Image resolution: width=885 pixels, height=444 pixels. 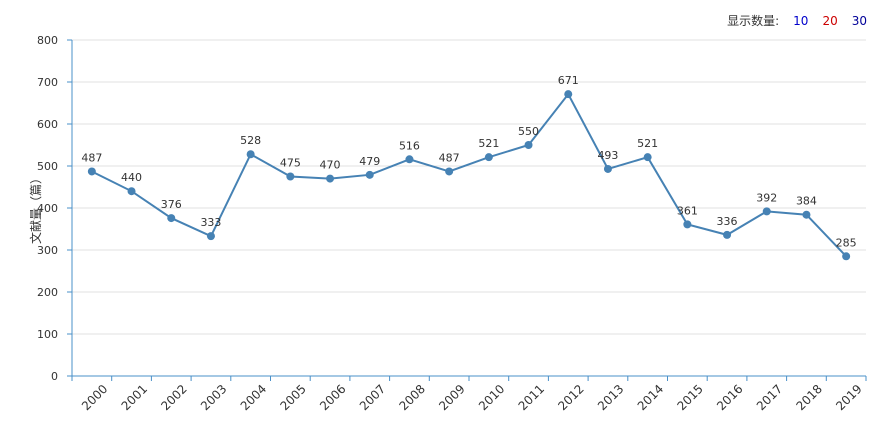 I want to click on data-point-2014, so click(x=647, y=157).